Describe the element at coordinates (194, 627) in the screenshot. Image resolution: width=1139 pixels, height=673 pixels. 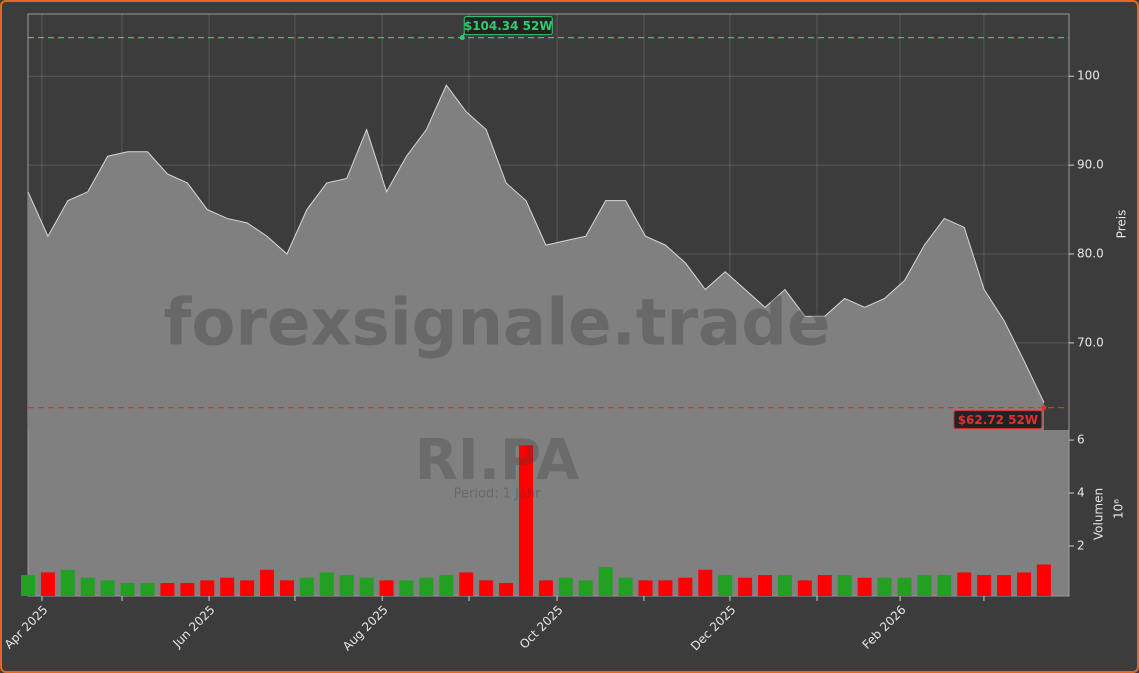
I see `x-tick-label: Jun 2025` at that location.